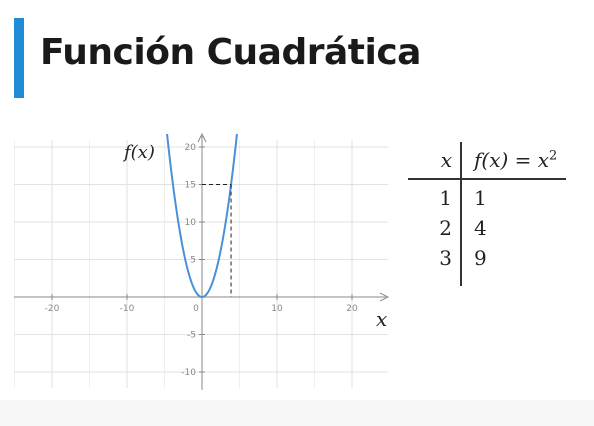 Image resolution: width=594 pixels, height=426 pixels. What do you see at coordinates (138, 152) in the screenshot?
I see `y-axis-label: f(x)` at bounding box center [138, 152].